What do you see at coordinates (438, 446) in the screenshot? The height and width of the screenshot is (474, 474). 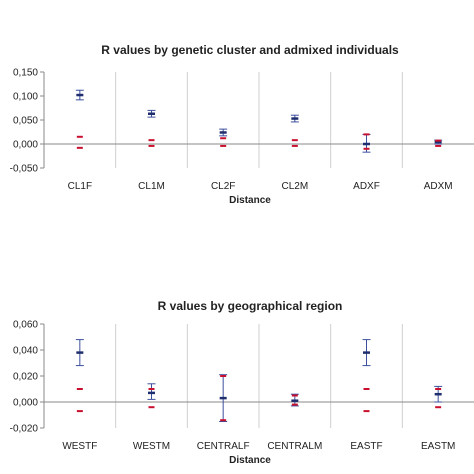 I see `x-tick-label: EASTM` at bounding box center [438, 446].